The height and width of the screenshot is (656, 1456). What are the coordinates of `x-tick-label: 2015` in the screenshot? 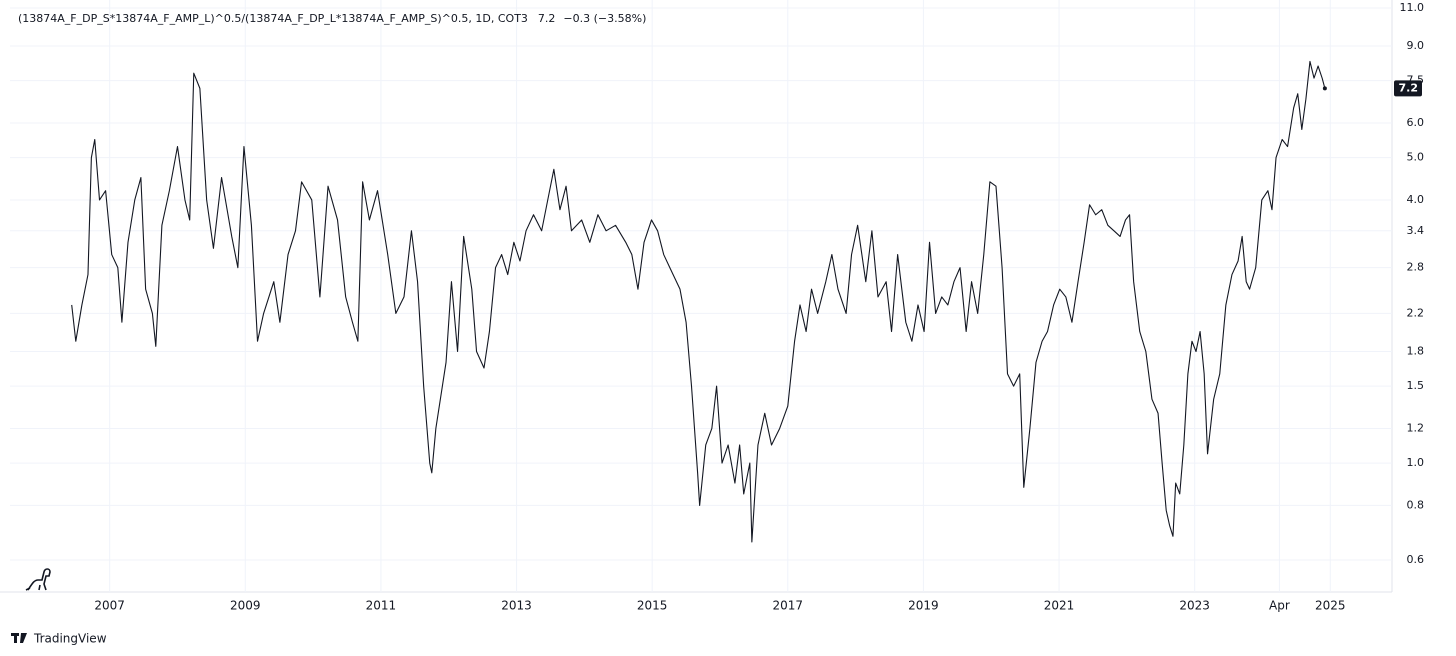 It's located at (652, 606).